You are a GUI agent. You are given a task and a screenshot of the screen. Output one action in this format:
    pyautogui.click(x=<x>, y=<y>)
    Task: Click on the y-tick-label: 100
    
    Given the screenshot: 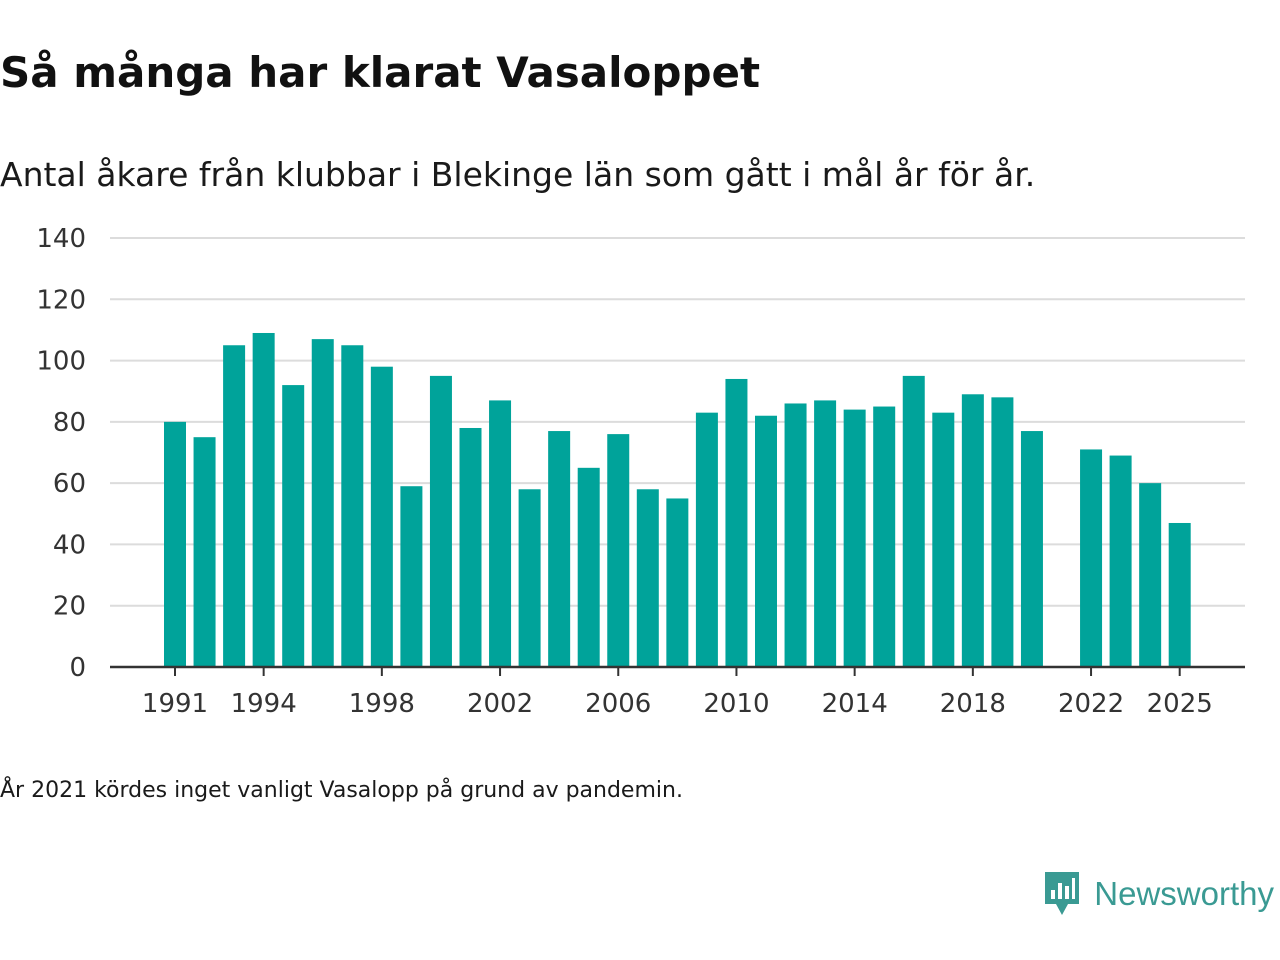 What is the action you would take?
    pyautogui.click(x=61, y=362)
    